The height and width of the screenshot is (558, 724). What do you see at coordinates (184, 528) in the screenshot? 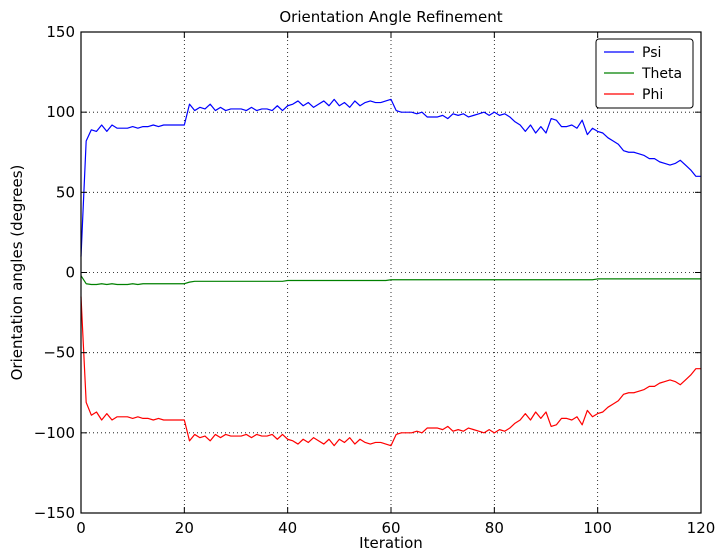
I see `x-tick-label: 20` at bounding box center [184, 528].